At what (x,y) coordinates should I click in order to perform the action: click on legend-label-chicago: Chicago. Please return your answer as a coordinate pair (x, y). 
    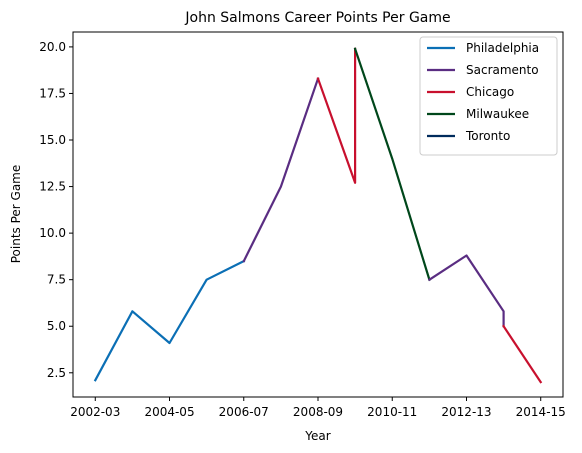
    Looking at the image, I should click on (490, 92).